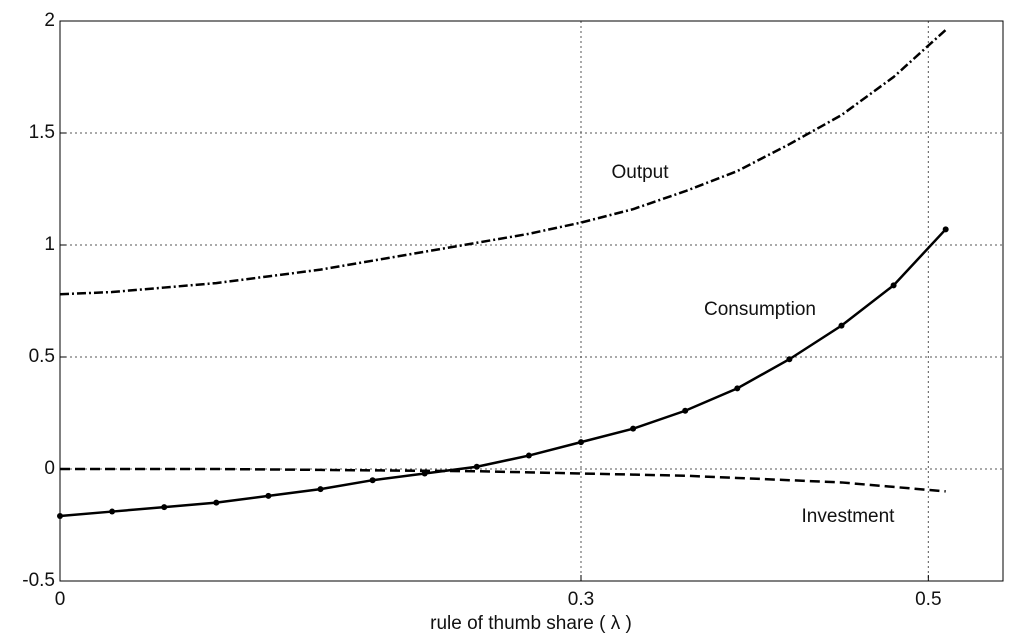 Image resolution: width=1013 pixels, height=639 pixels. I want to click on y-tick-label: 2, so click(49, 20).